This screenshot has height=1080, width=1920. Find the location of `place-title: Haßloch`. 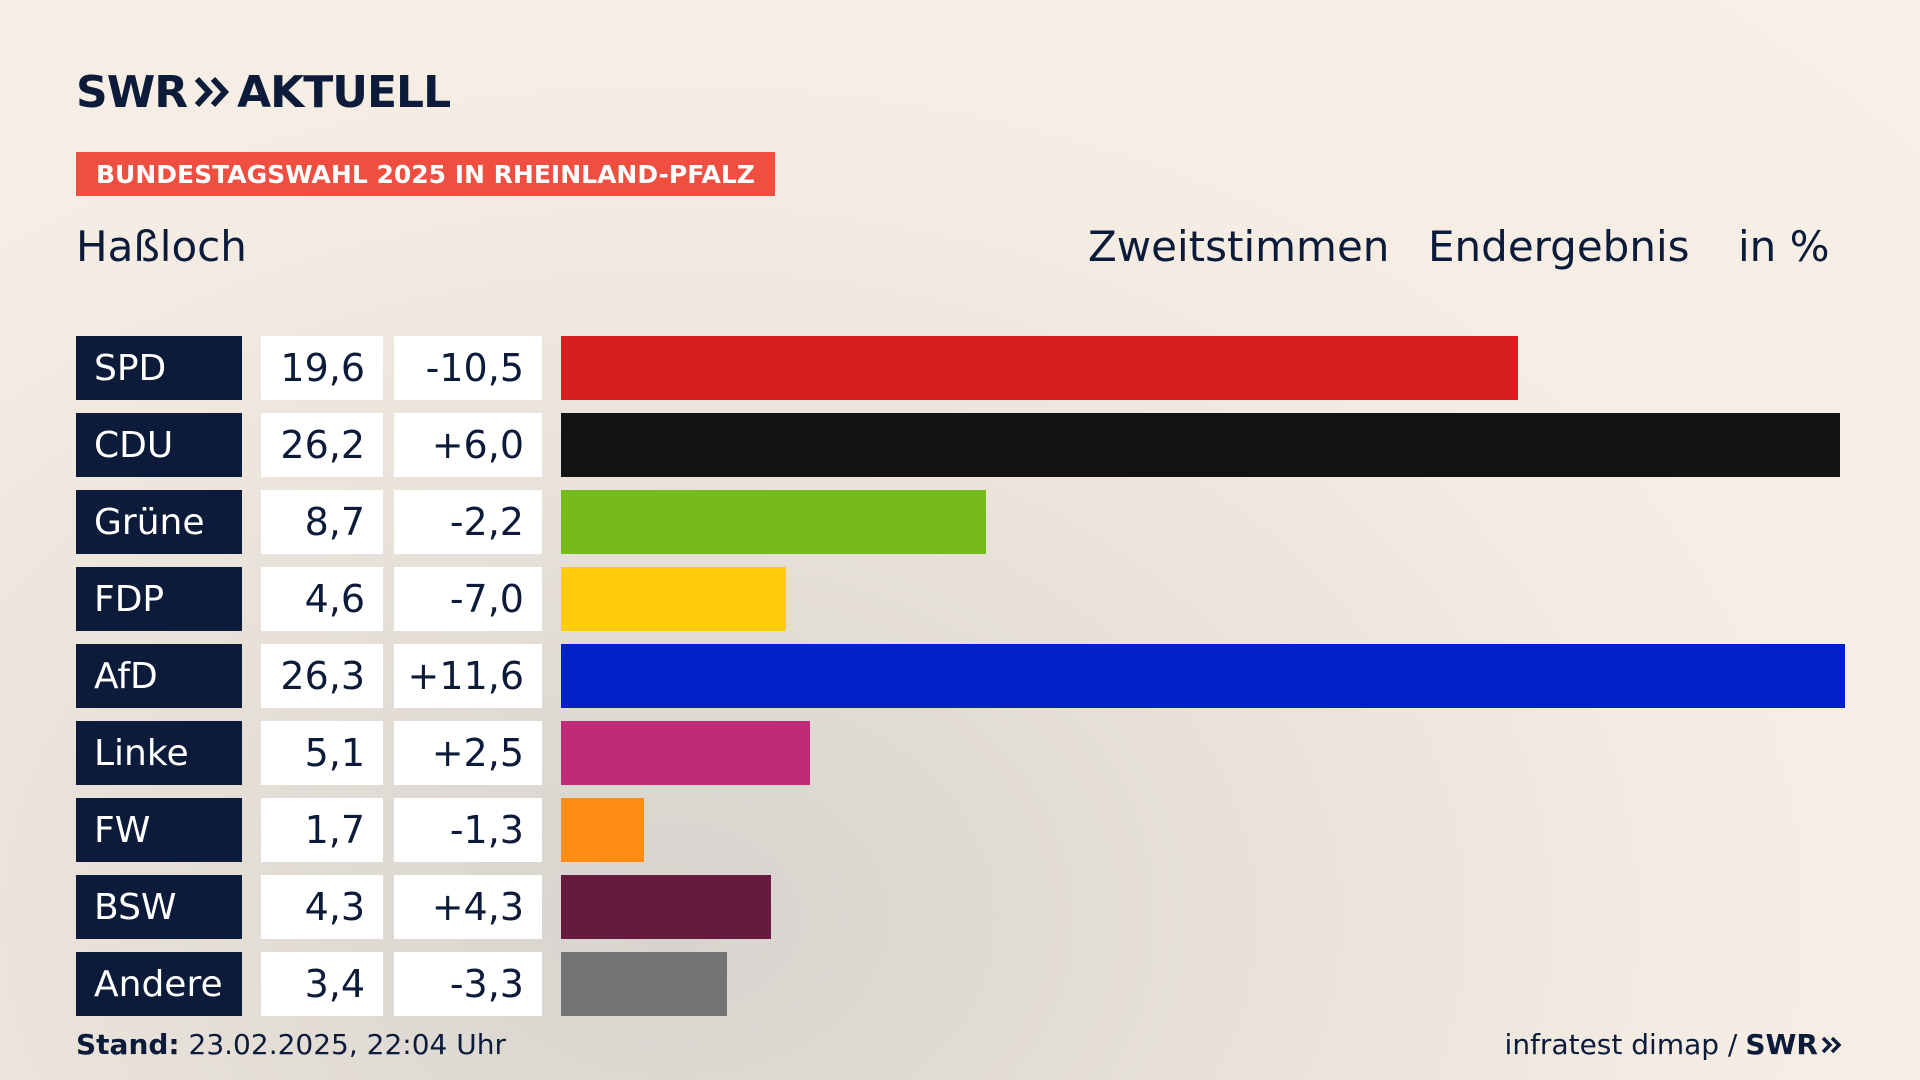

place-title: Haßloch is located at coordinates (161, 246).